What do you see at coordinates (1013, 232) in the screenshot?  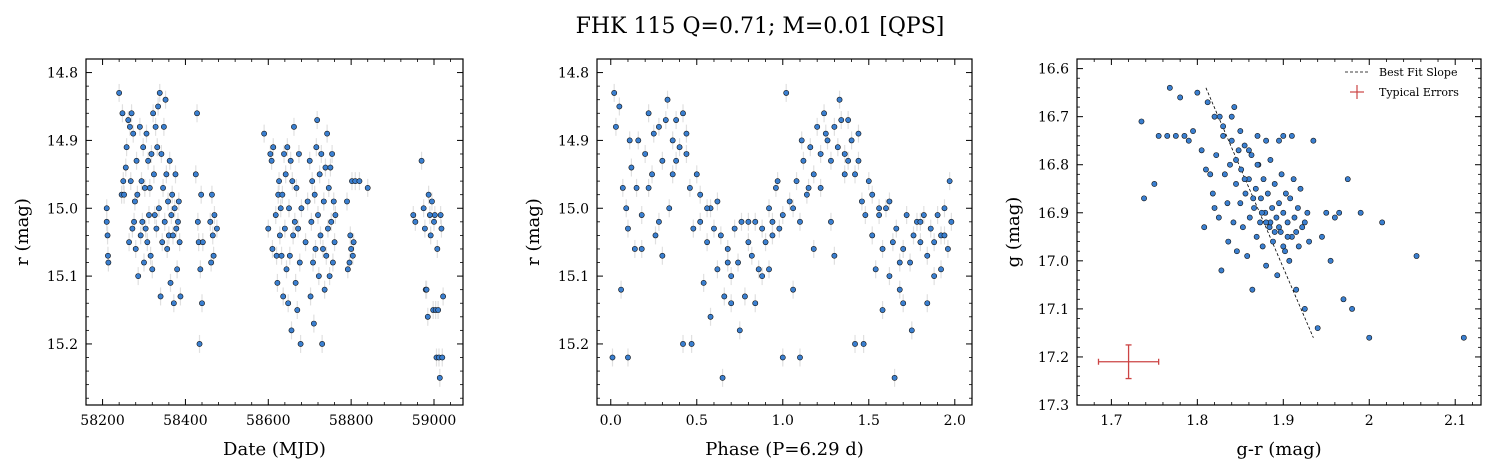 I see `y-axis-label: g (mag)` at bounding box center [1013, 232].